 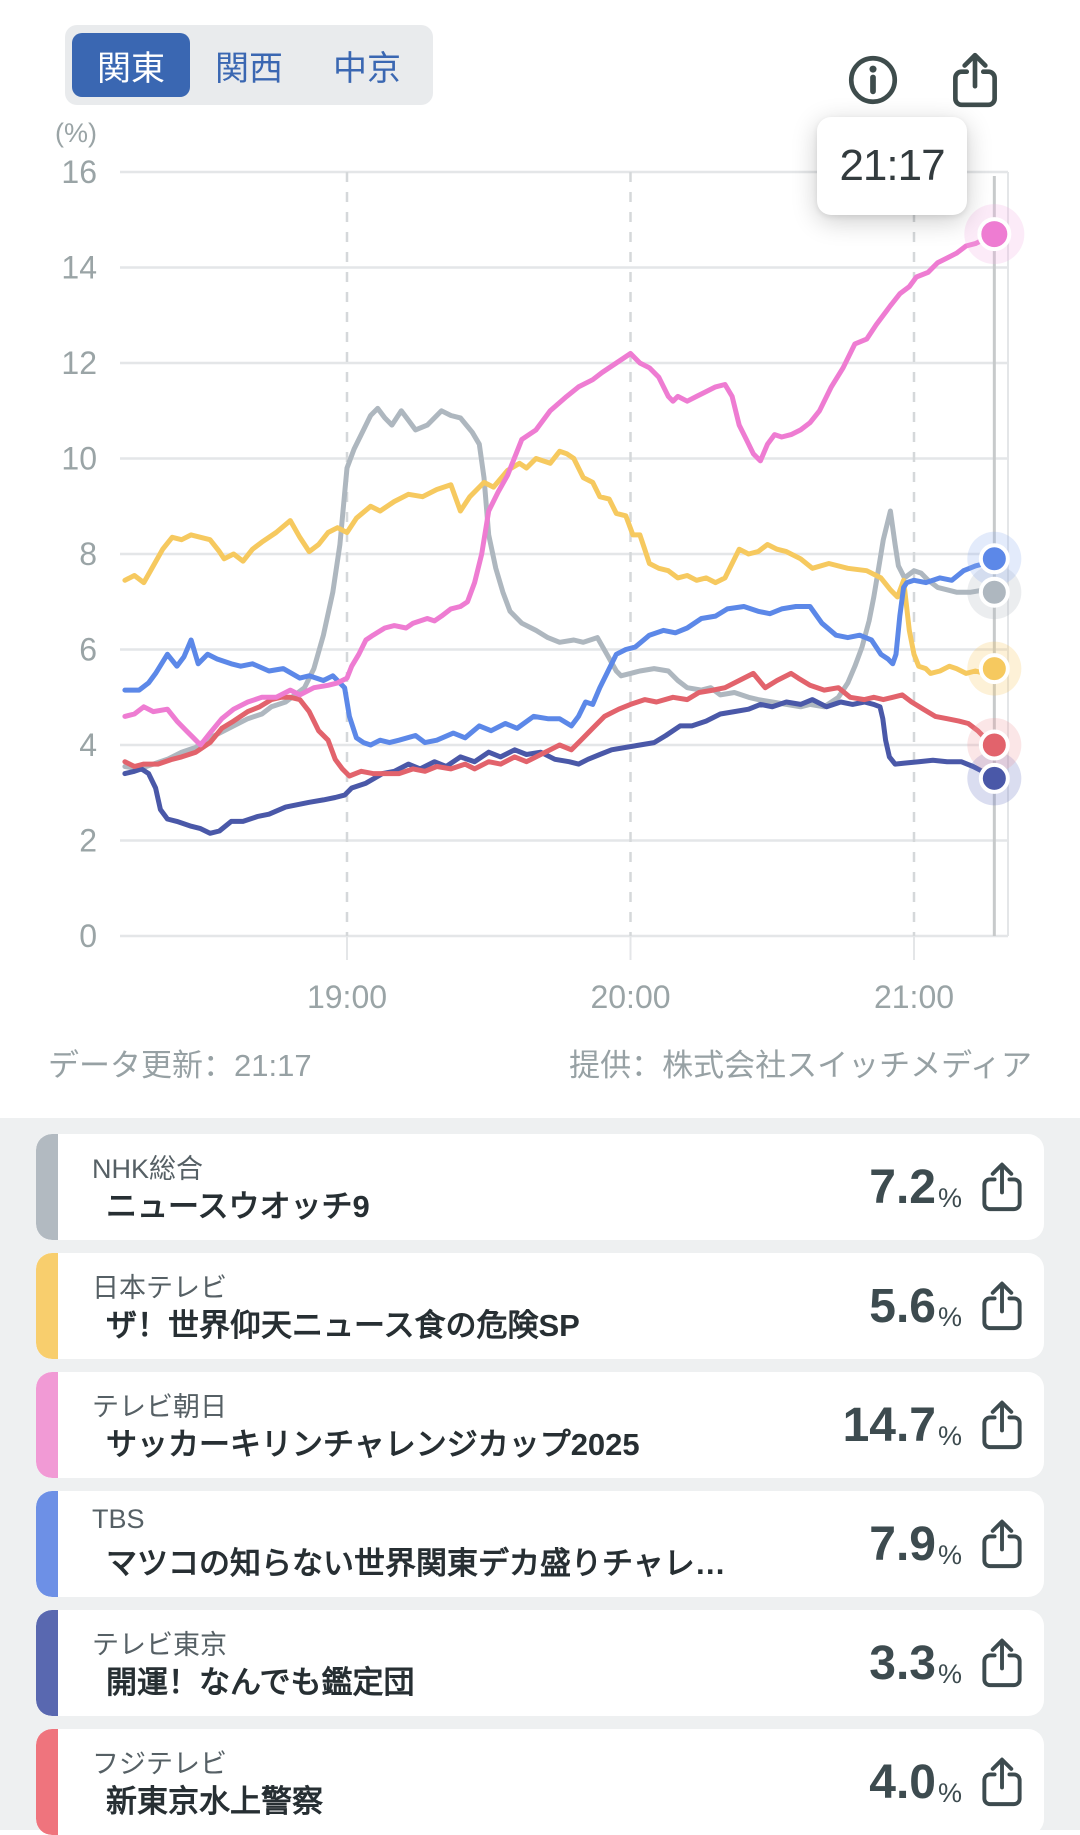 I want to click on program-row-3: テレビ朝日 サッカーキリンチャレンジカップ2025 14.7 %, so click(x=540, y=1425).